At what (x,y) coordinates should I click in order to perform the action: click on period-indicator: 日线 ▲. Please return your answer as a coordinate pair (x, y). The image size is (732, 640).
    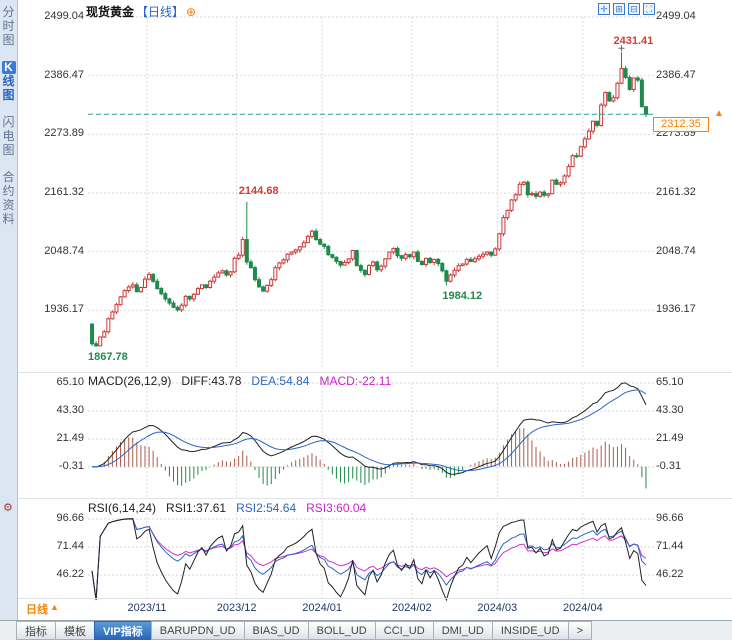
    Looking at the image, I should click on (42, 609).